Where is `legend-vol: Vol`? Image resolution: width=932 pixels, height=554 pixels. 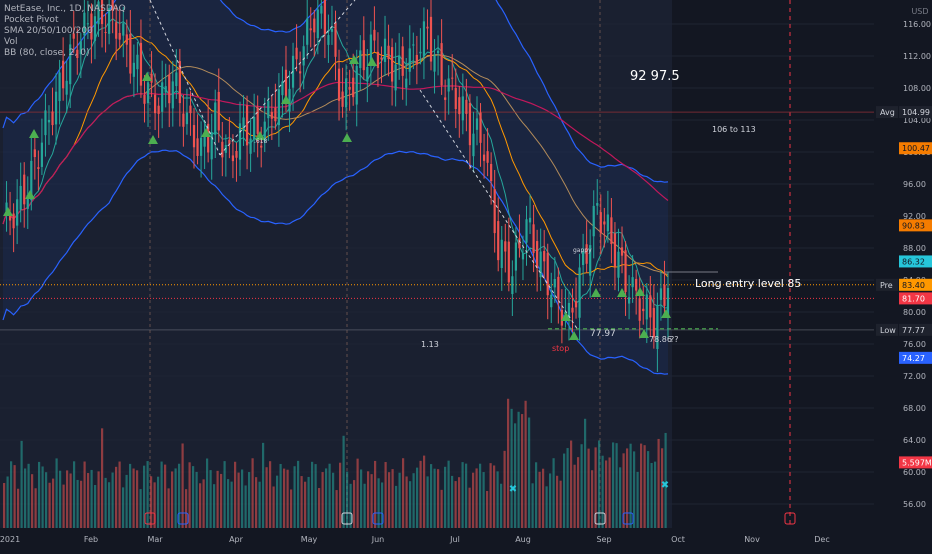 legend-vol: Vol is located at coordinates (11, 42).